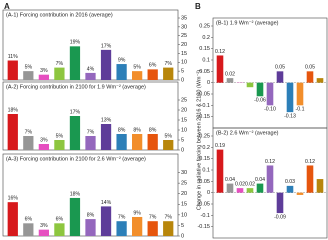  I want to click on value-label: 4%, so click(91, 69).